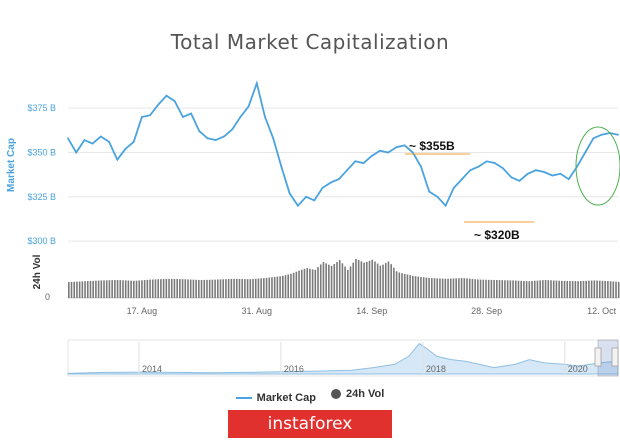  What do you see at coordinates (41, 241) in the screenshot?
I see `y-tick-label: $300 B` at bounding box center [41, 241].